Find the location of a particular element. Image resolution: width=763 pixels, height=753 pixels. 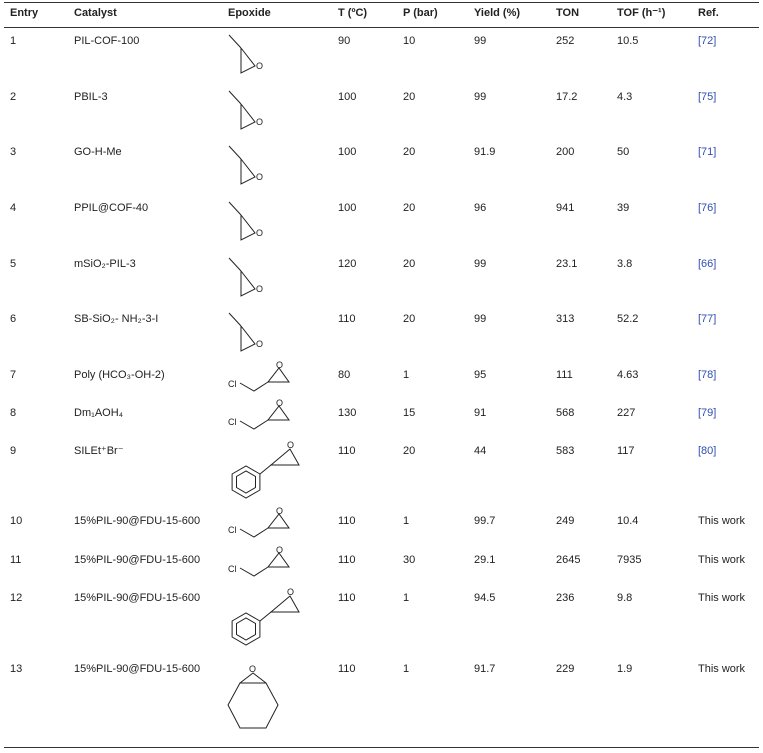

cell: [66] is located at coordinates (707, 264).